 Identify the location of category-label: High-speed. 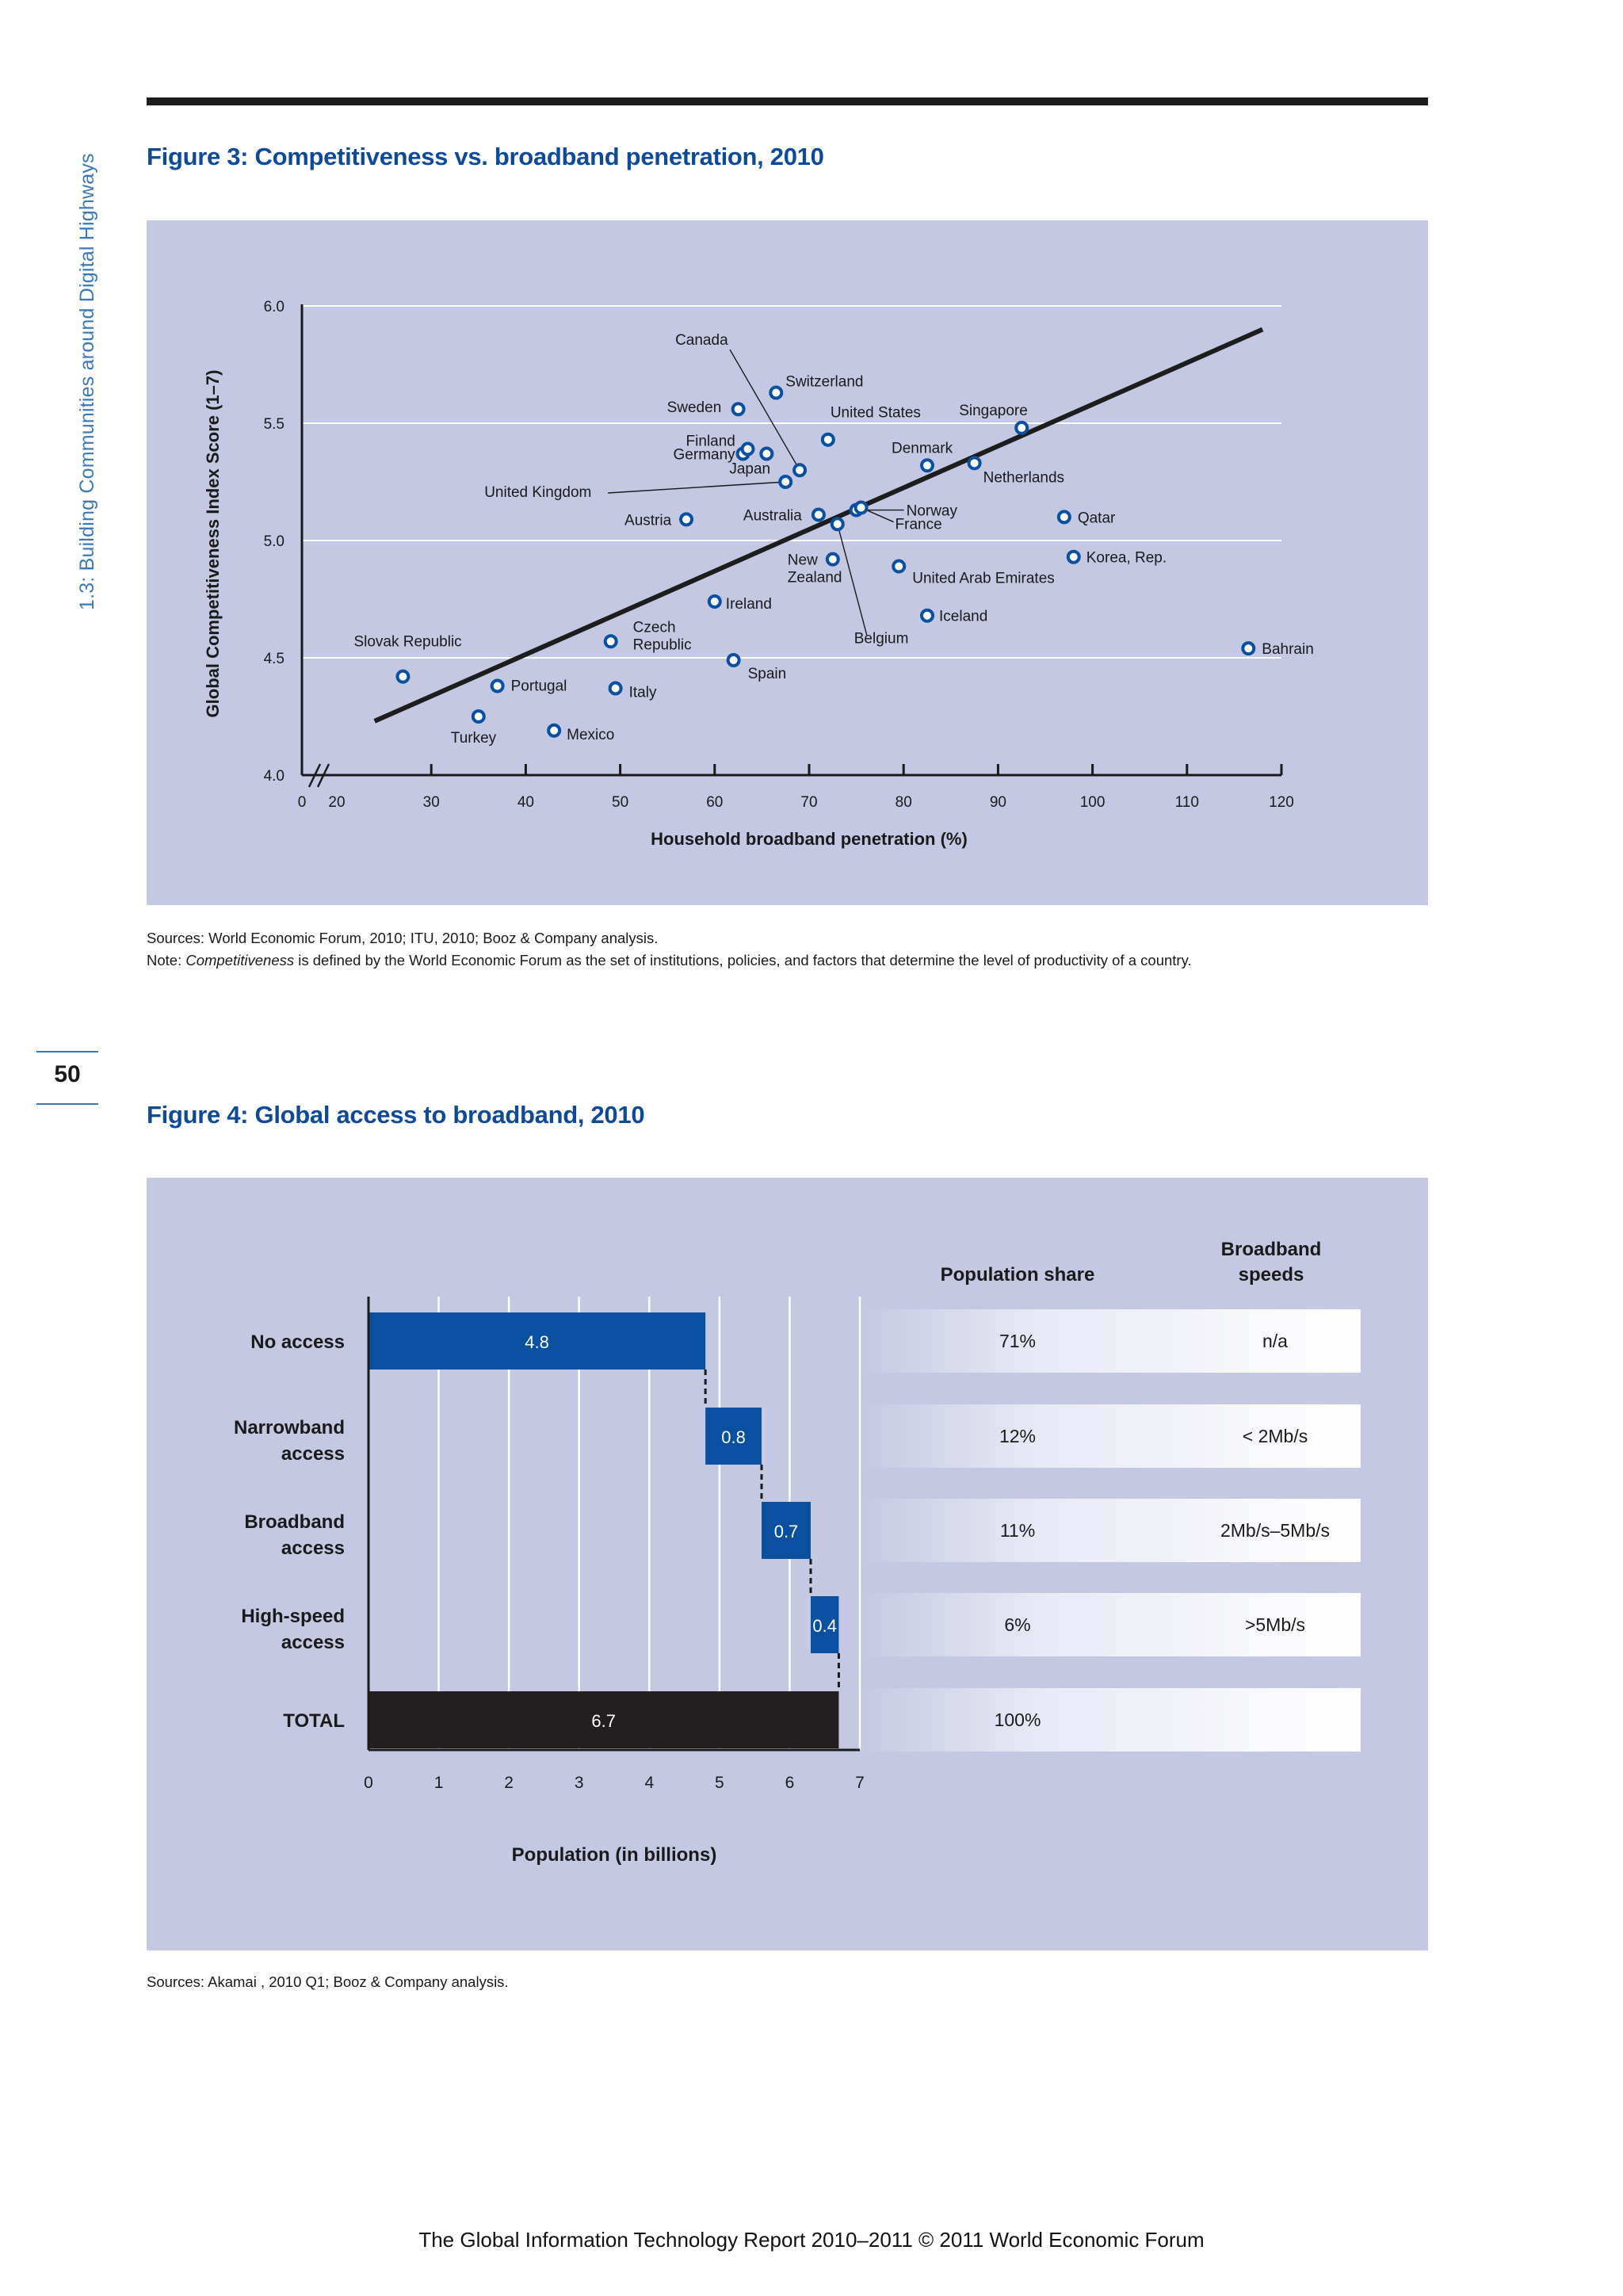
(293, 1616).